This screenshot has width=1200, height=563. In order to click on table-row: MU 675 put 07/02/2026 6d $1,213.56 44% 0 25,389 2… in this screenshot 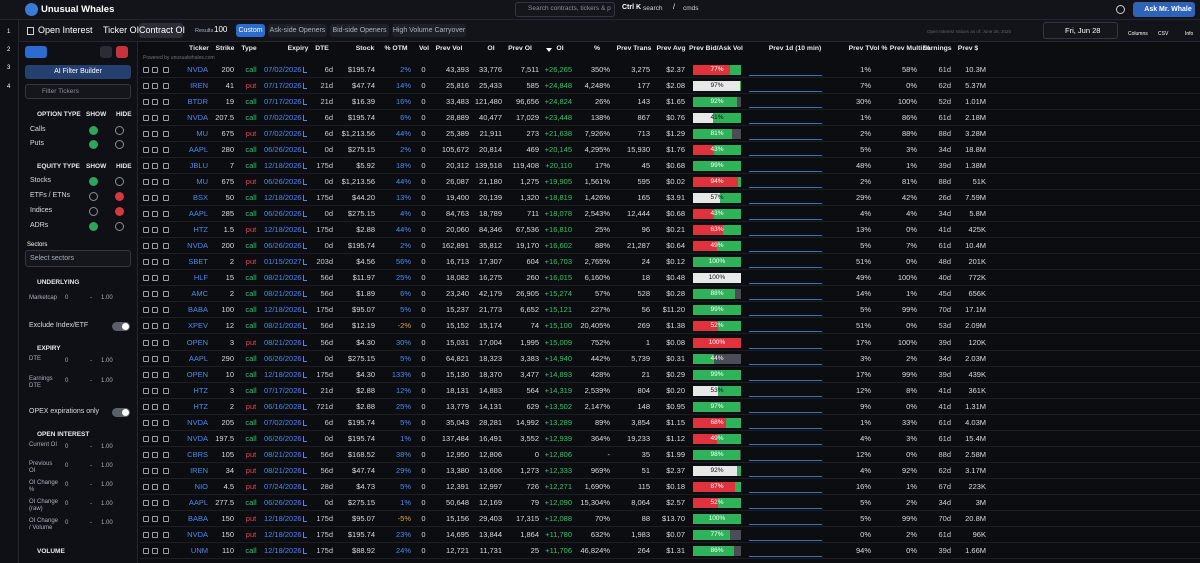, I will do `click(670, 134)`.